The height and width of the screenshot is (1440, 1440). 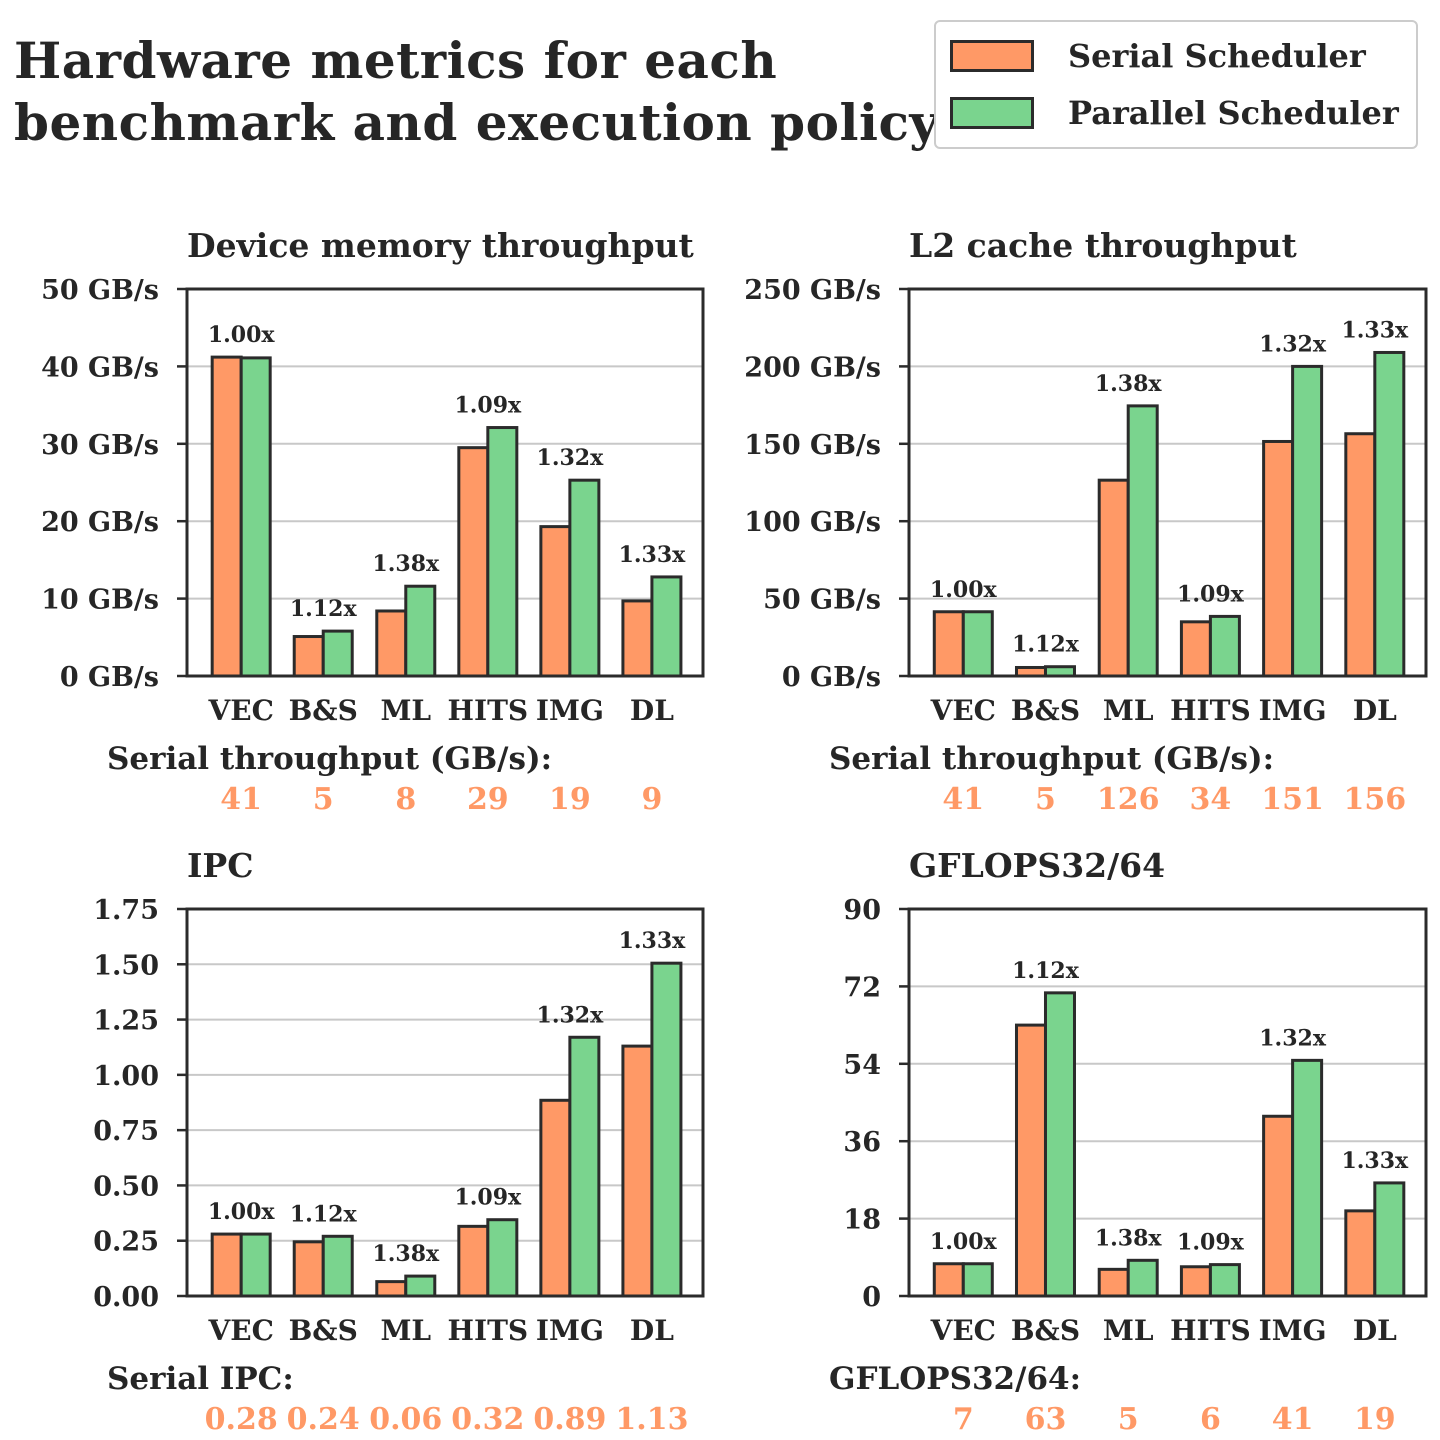 What do you see at coordinates (241, 1419) in the screenshot?
I see `serial-value: 0.28` at bounding box center [241, 1419].